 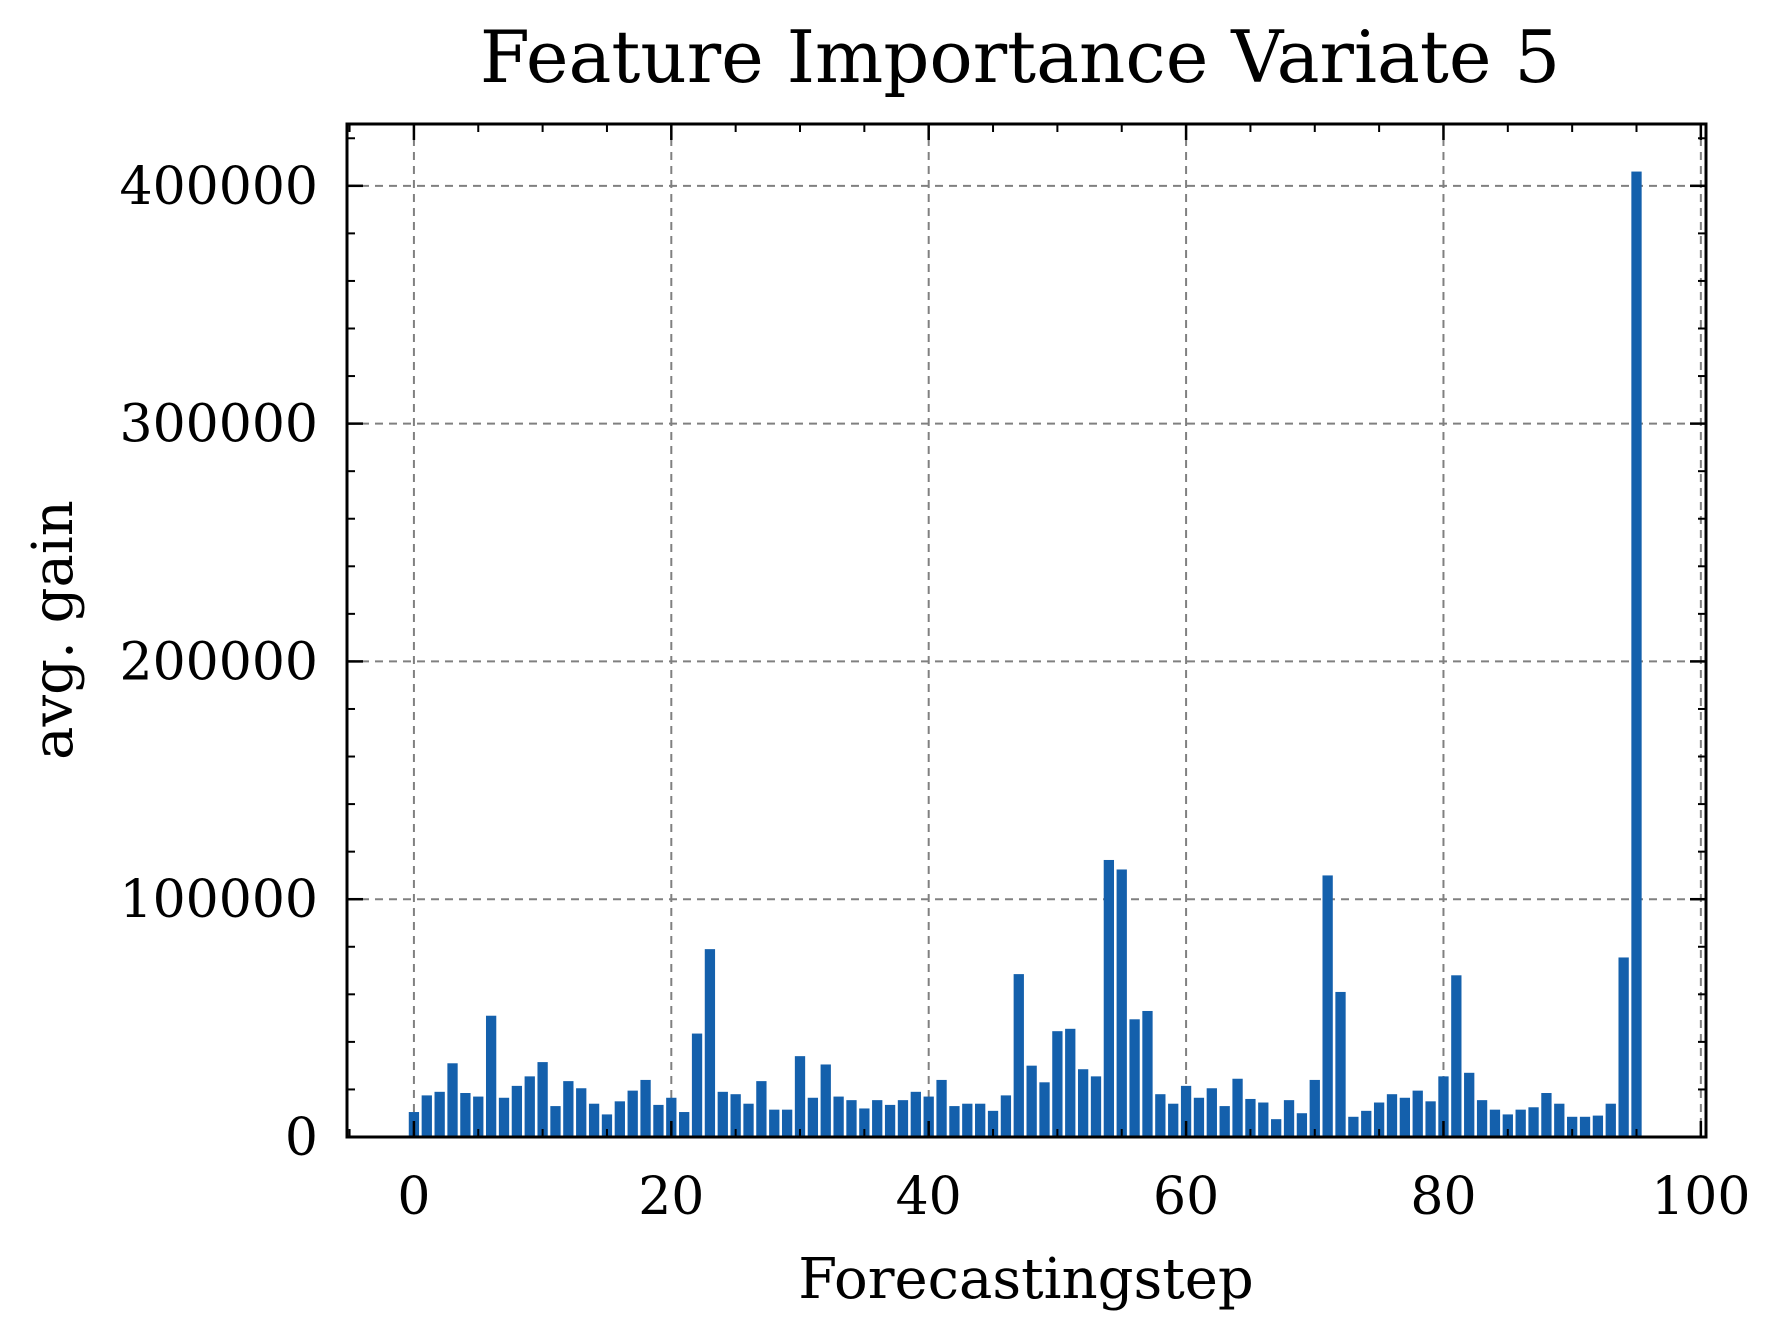 I want to click on x-tick-label: 80, so click(x=1443, y=1197).